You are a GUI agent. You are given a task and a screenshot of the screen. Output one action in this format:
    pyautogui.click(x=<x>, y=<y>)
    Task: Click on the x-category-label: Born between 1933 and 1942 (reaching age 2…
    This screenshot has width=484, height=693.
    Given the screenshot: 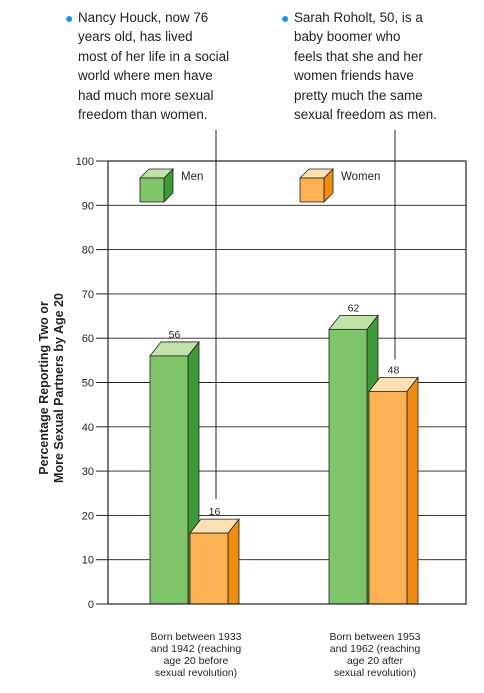 What is the action you would take?
    pyautogui.click(x=195, y=655)
    